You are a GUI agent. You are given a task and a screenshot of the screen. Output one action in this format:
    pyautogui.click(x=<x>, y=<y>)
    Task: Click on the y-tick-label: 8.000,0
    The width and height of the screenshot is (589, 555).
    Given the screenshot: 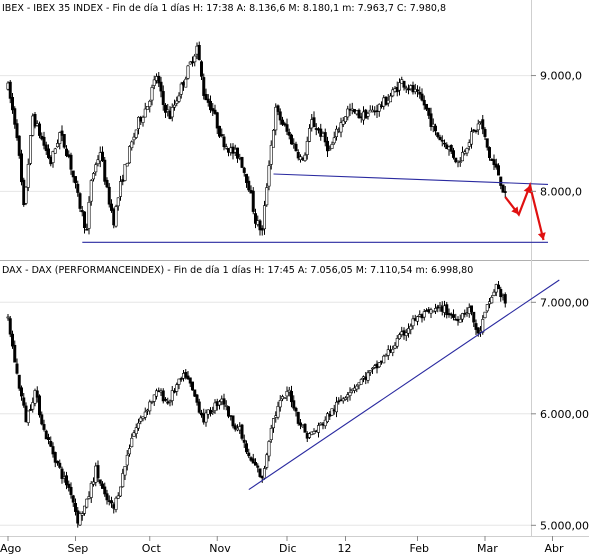 What is the action you would take?
    pyautogui.click(x=561, y=191)
    